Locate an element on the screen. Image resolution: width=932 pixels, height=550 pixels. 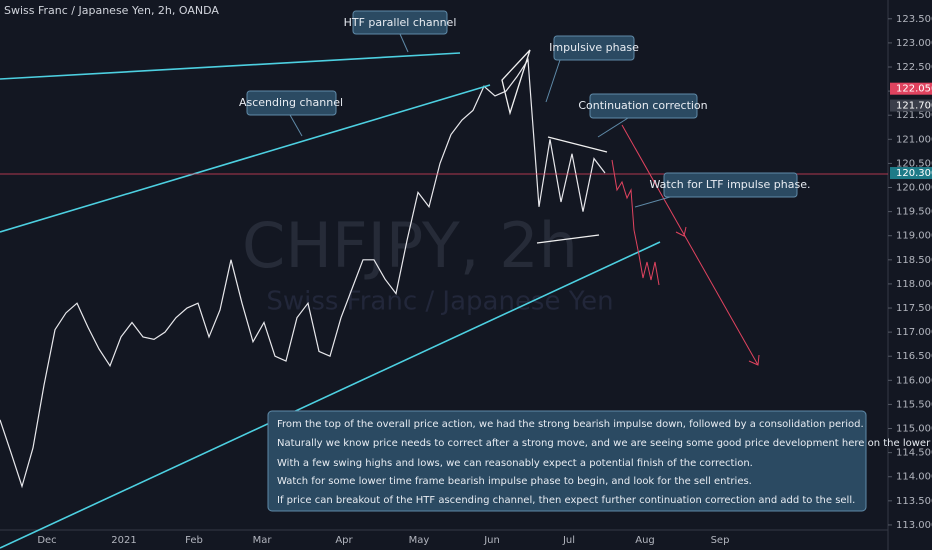
triangle-bottom is located at coordinates (568, 239).